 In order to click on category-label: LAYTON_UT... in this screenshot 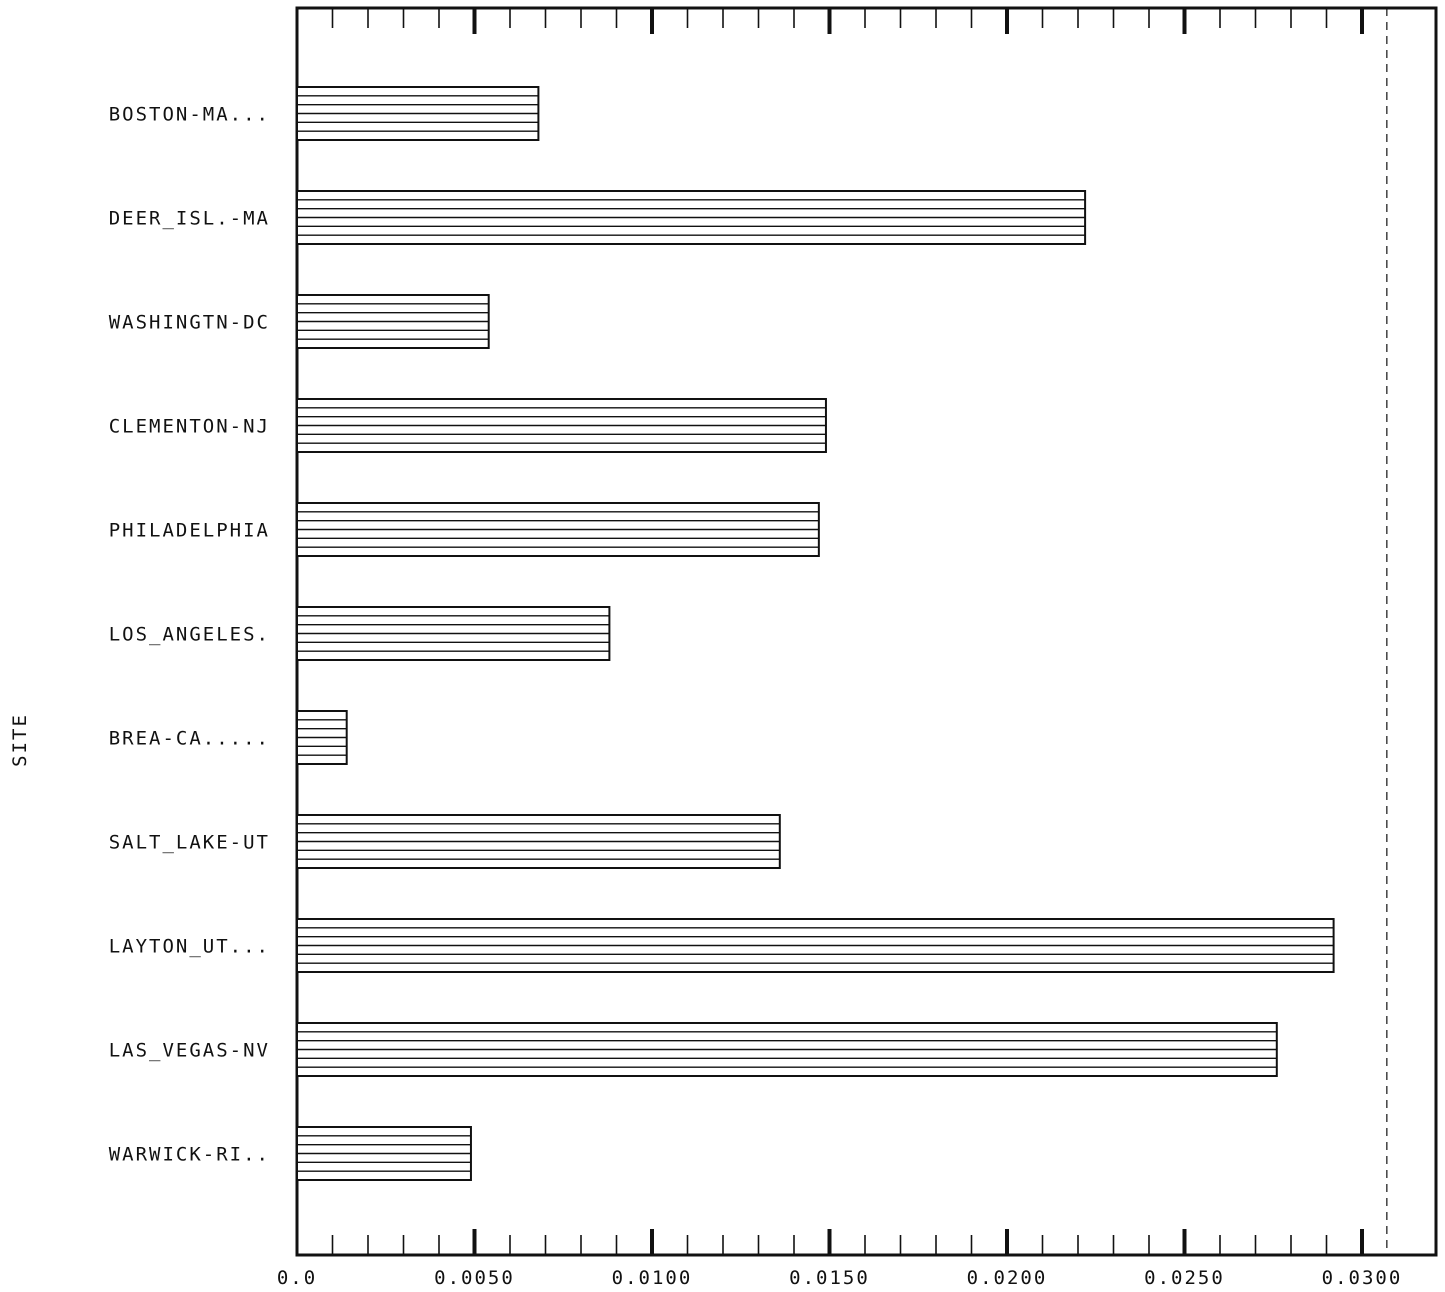, I will do `click(189, 947)`.